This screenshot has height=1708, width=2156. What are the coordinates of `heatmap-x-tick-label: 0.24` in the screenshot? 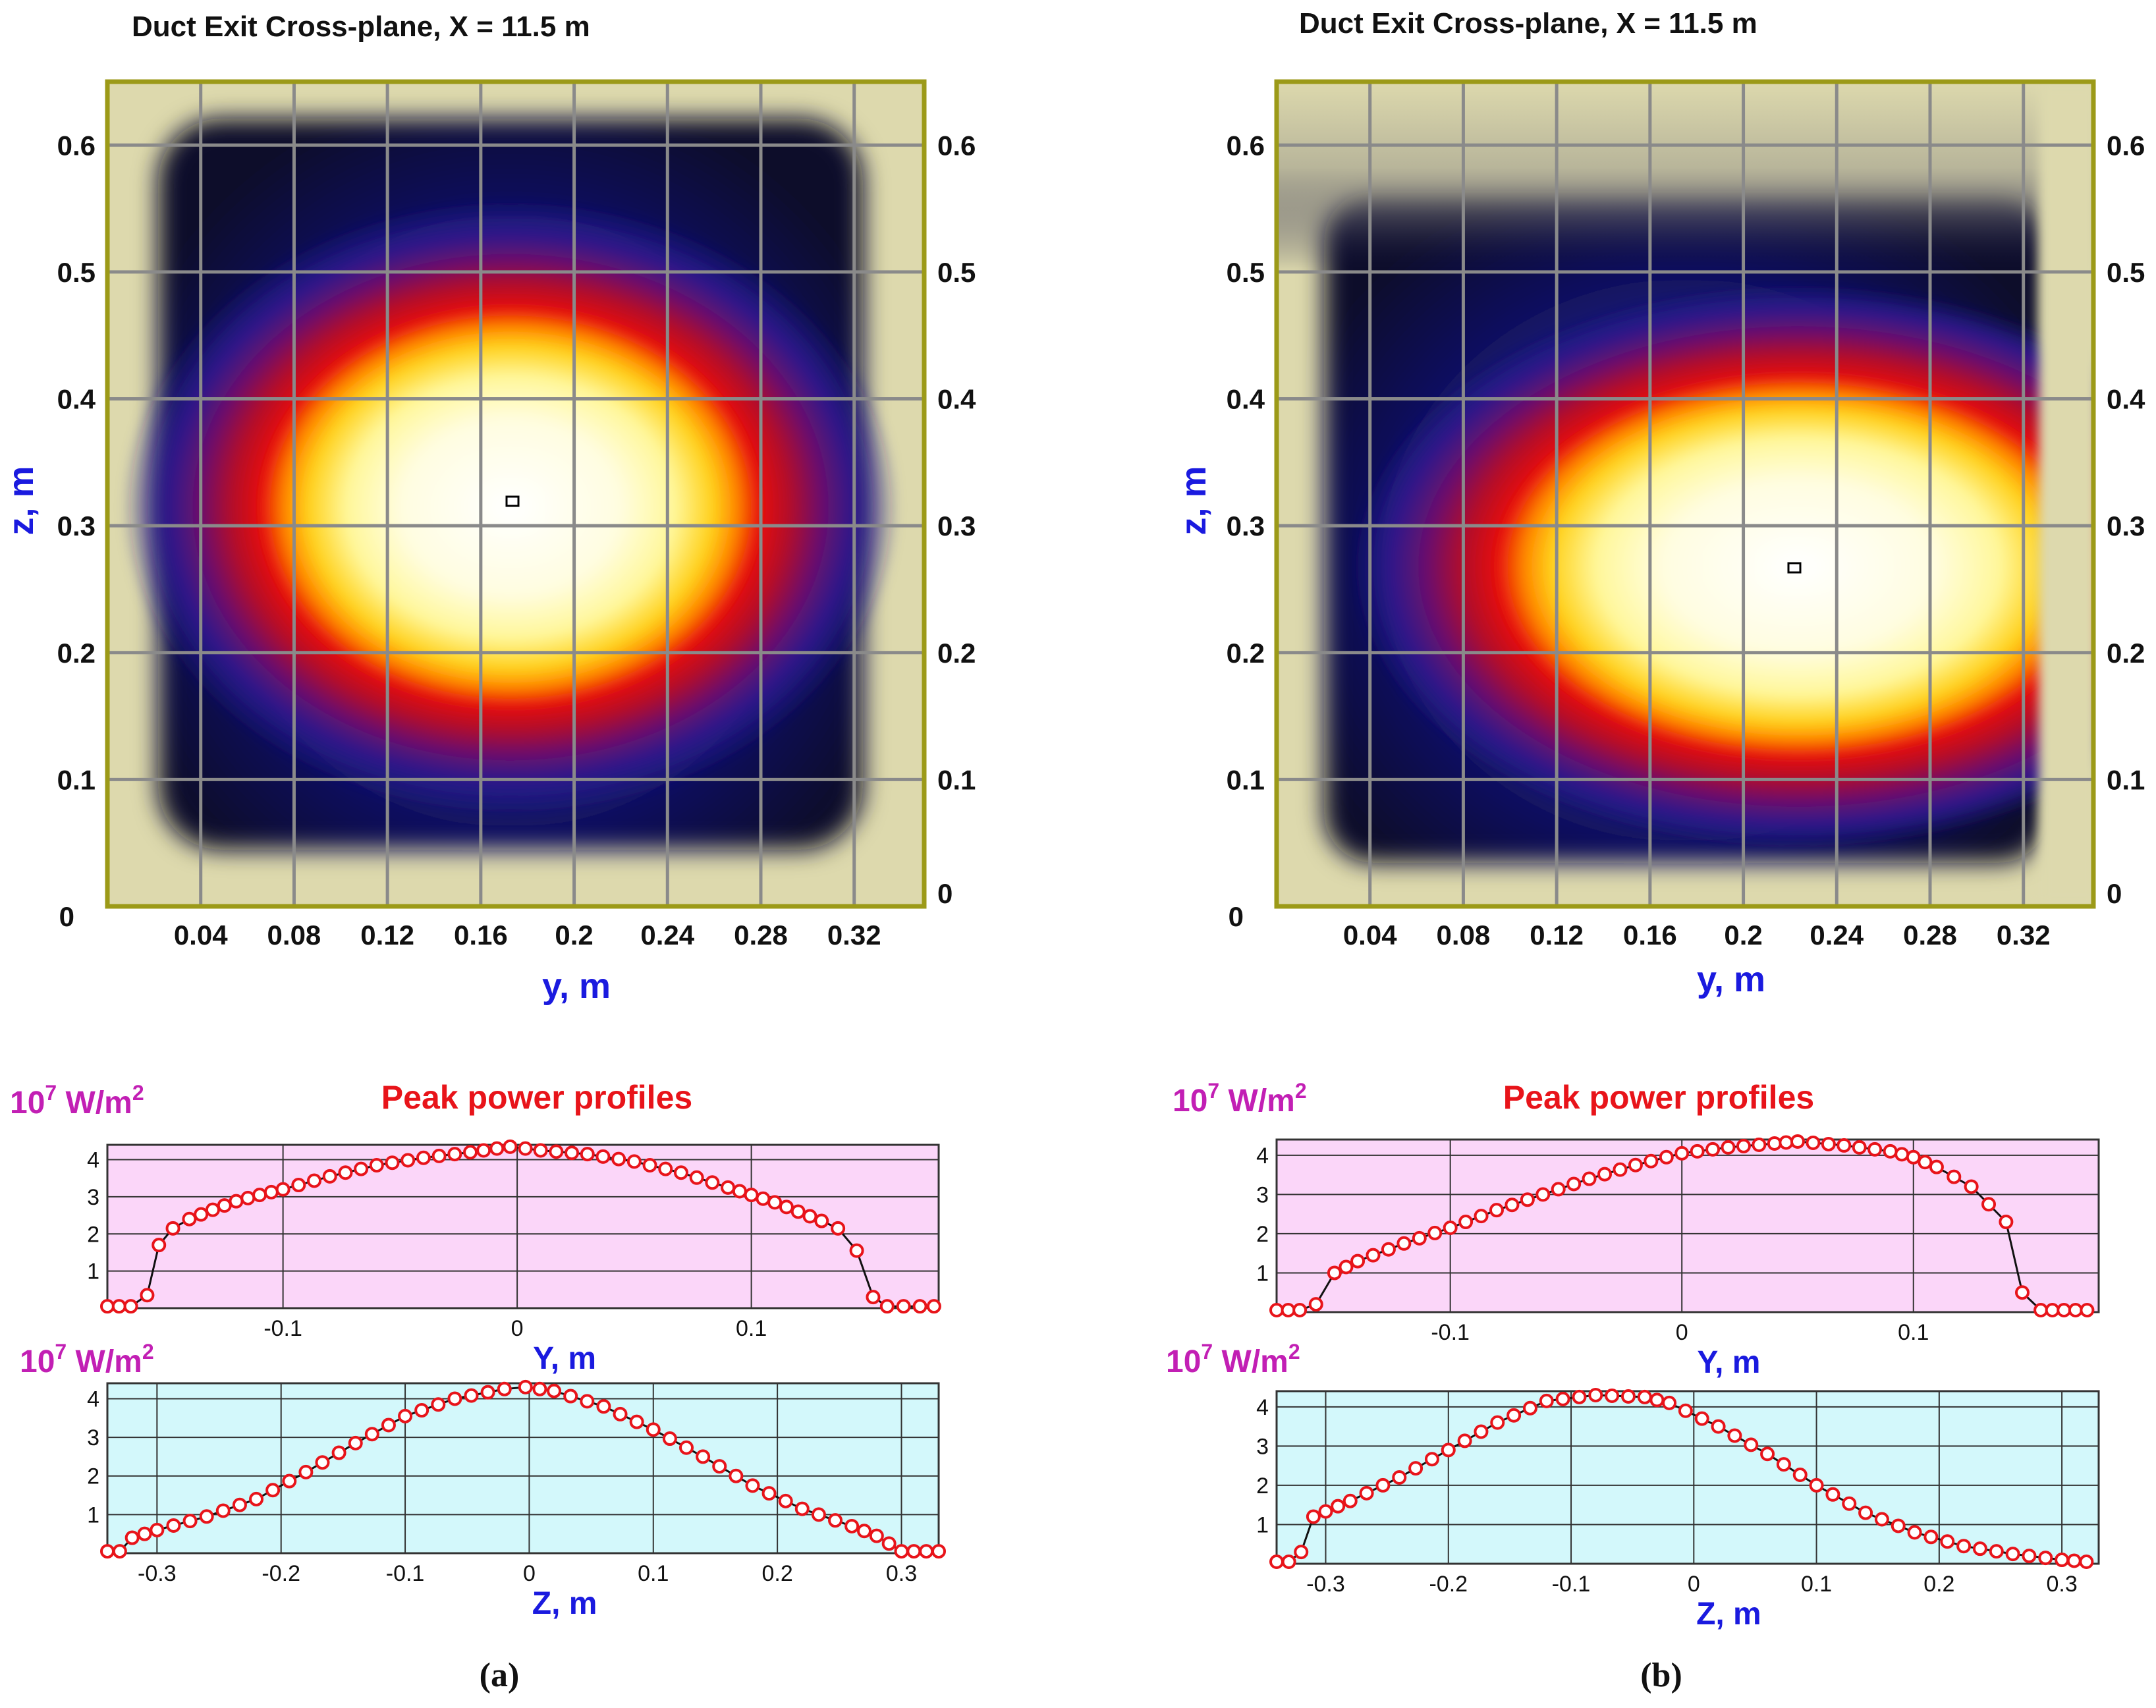 It's located at (1837, 935).